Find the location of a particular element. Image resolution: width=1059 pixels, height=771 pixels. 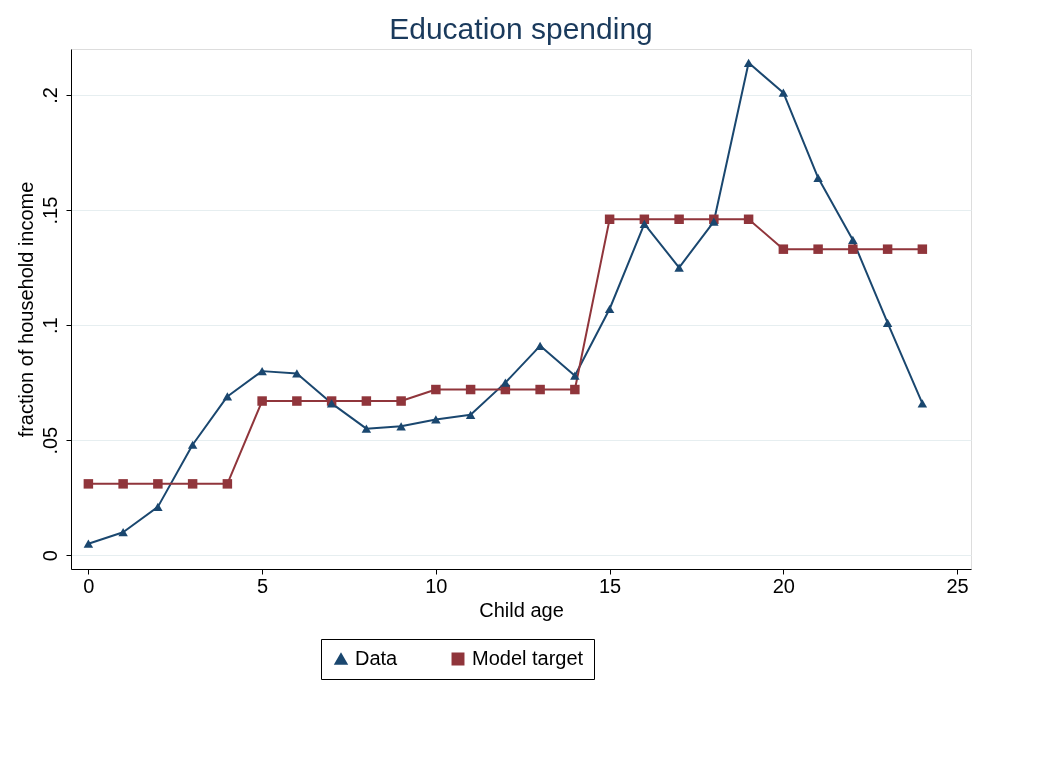

x-tick-label: 10 is located at coordinates (436, 585).